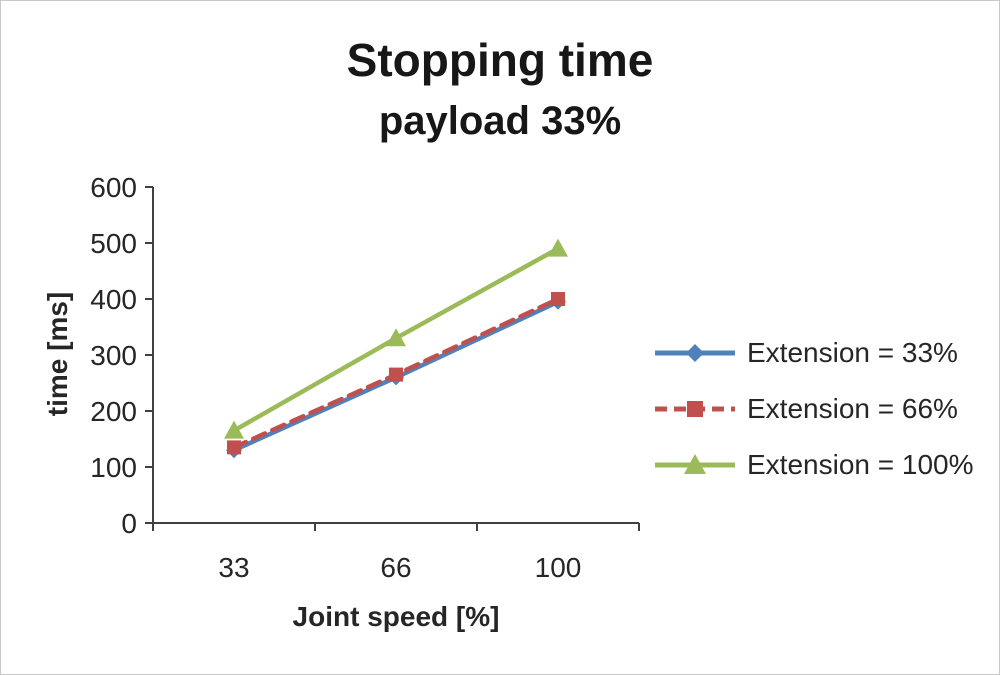  I want to click on chart-title: Stopping time, so click(500, 60).